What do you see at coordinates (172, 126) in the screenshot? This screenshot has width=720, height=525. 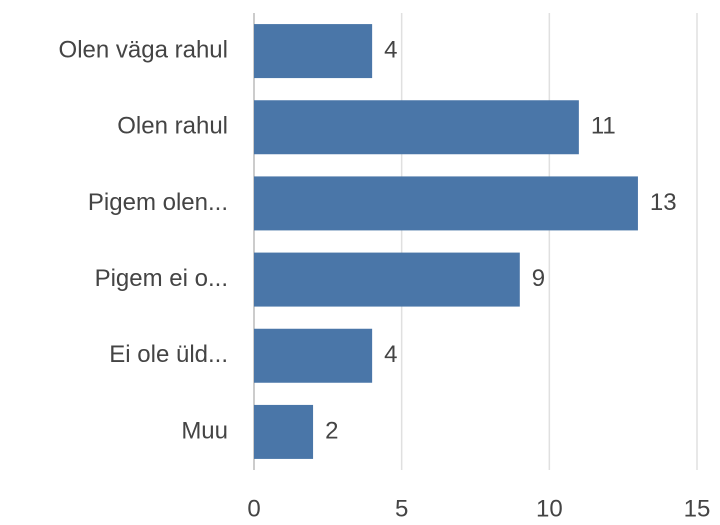 I see `y-tick-label: Olen rahul` at bounding box center [172, 126].